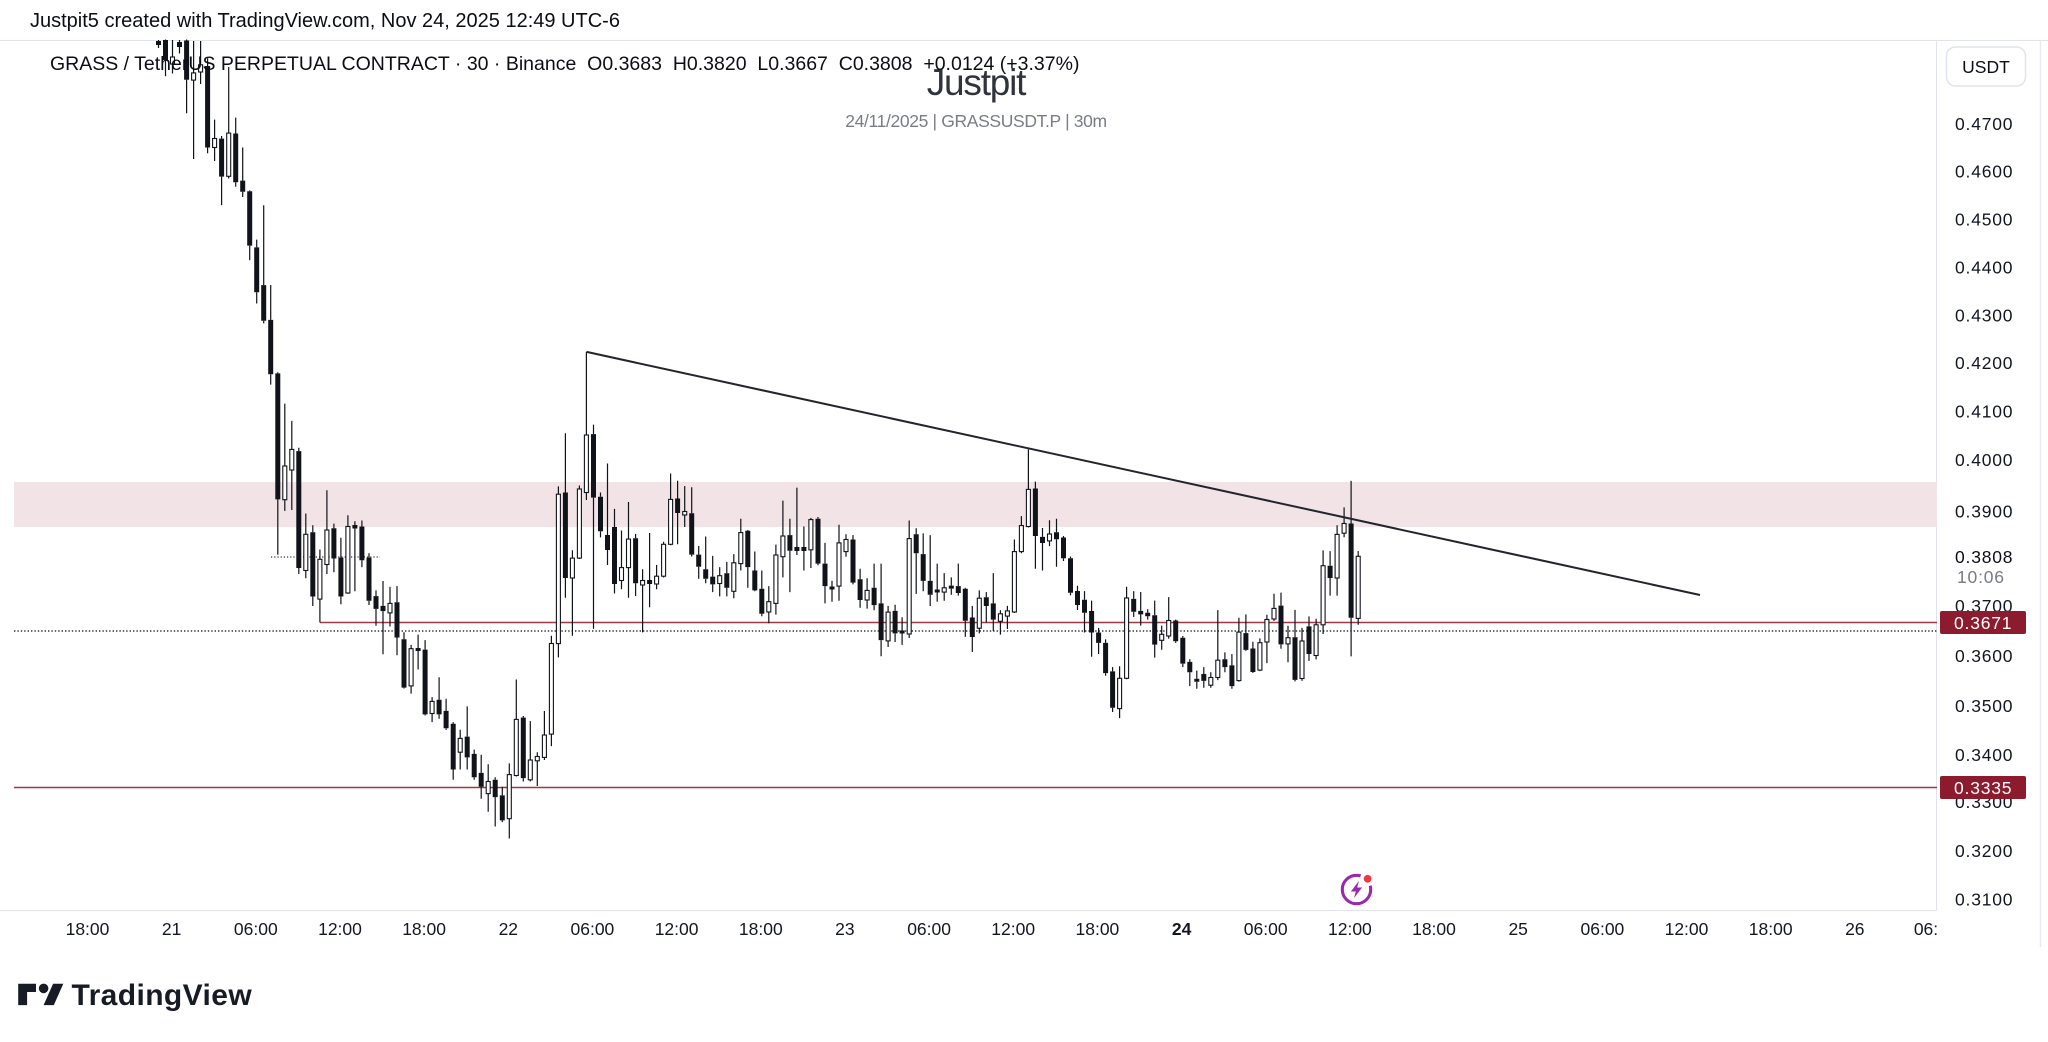 Image resolution: width=2048 pixels, height=1042 pixels. Describe the element at coordinates (1983, 788) in the screenshot. I see `svg-text: 0.3335` at that location.